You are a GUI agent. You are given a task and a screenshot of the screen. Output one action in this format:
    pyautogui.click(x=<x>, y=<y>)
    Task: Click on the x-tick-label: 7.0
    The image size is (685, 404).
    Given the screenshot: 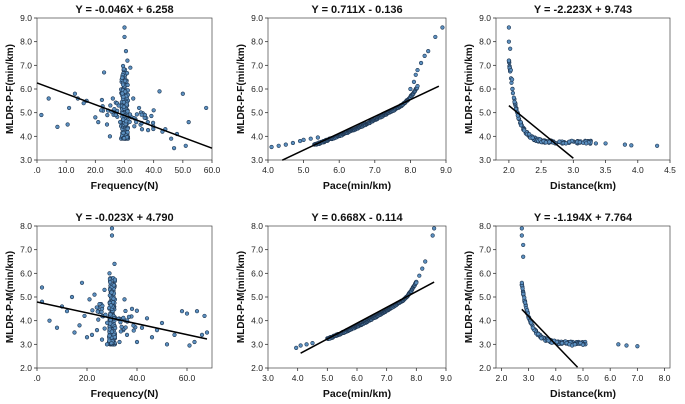 What is the action you would take?
    pyautogui.click(x=375, y=170)
    